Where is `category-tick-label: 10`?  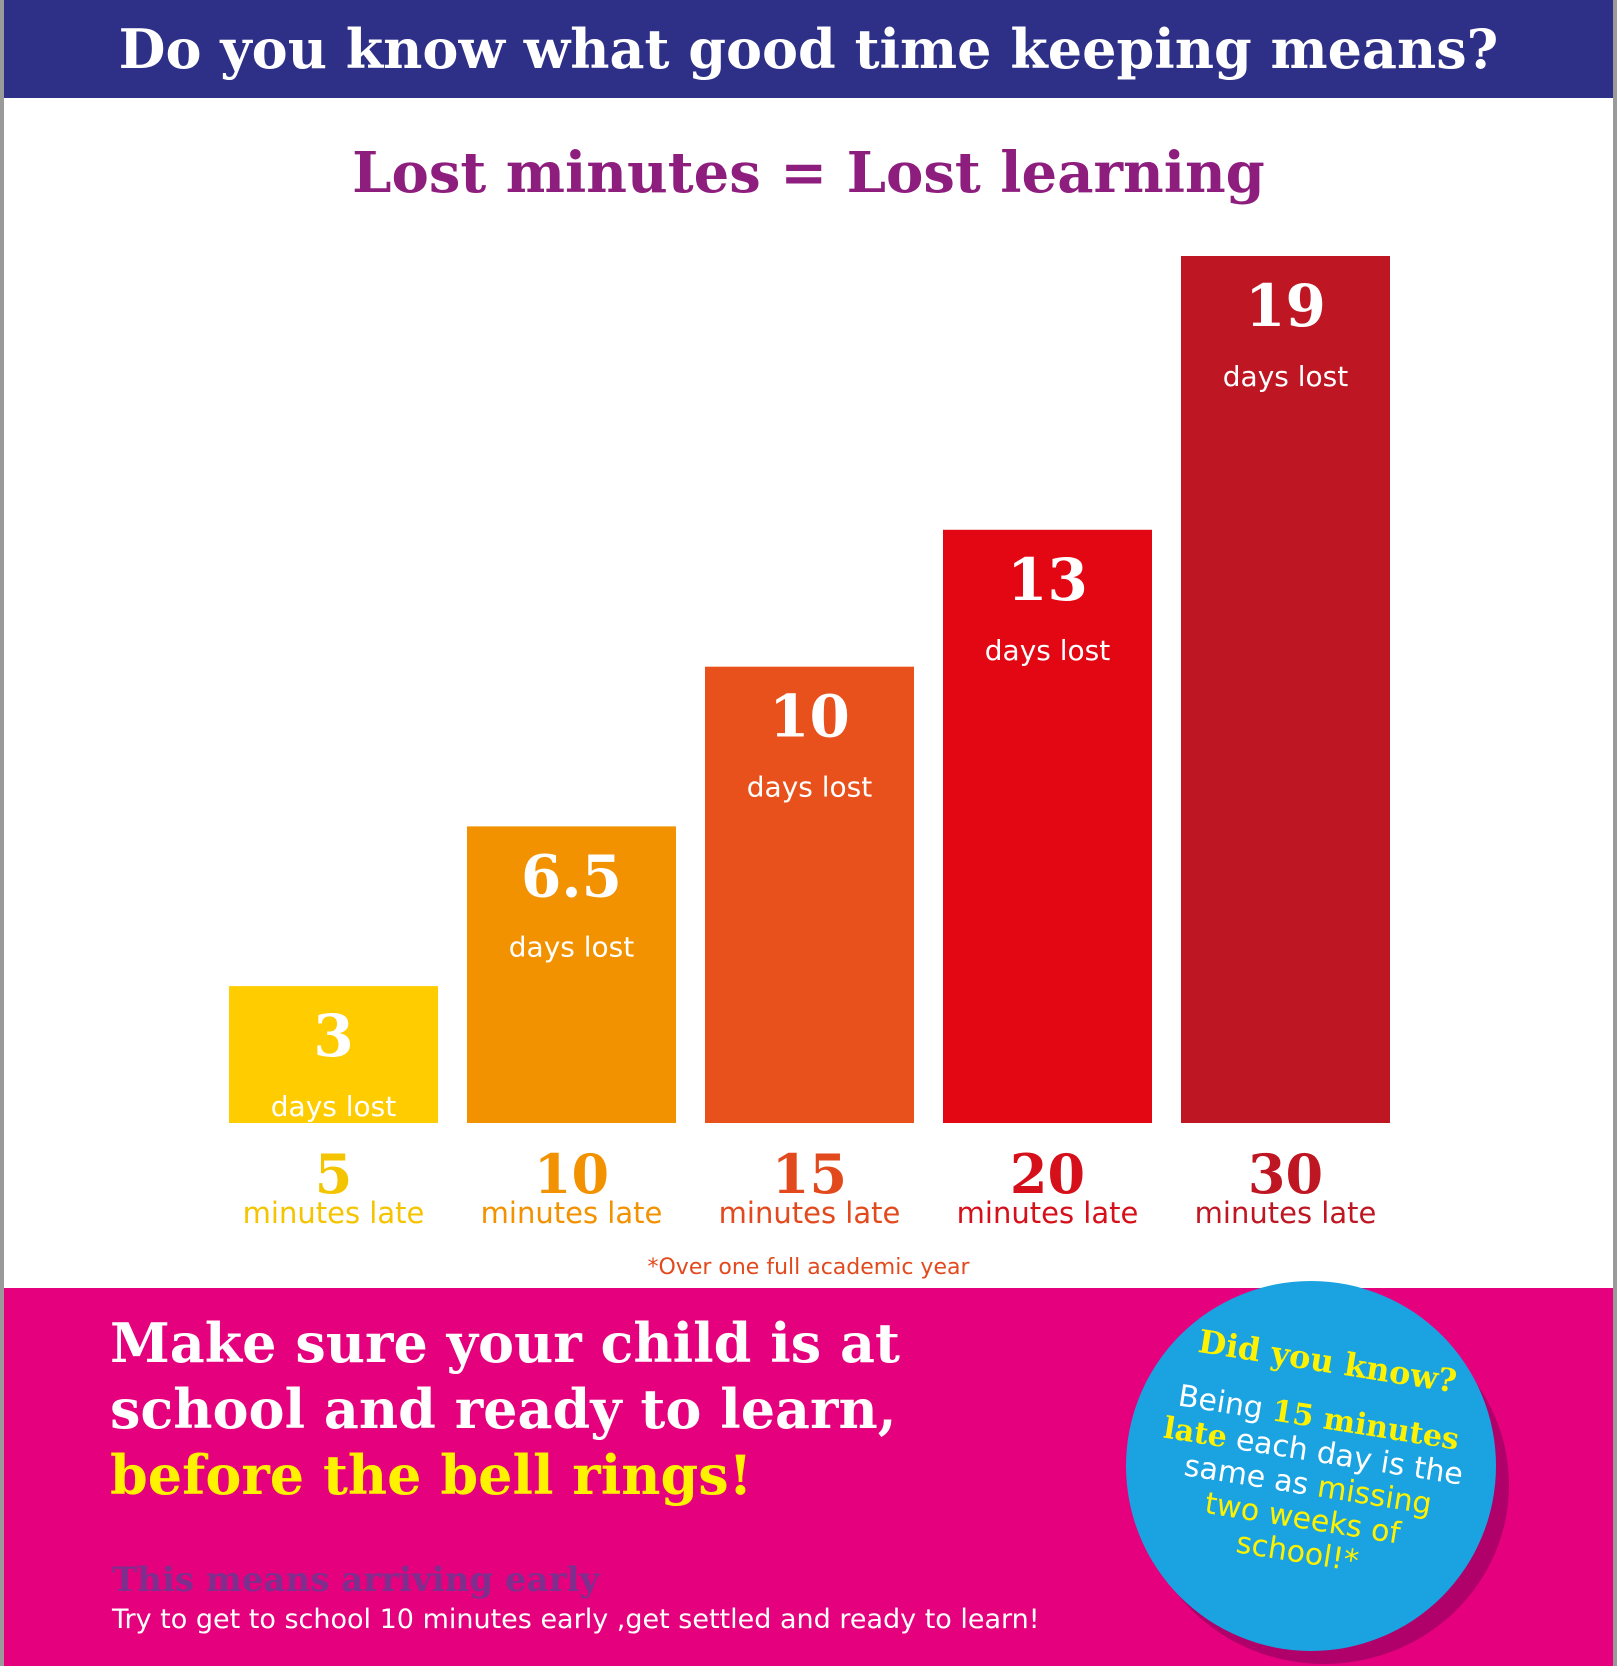 category-tick-label: 10 is located at coordinates (571, 1174).